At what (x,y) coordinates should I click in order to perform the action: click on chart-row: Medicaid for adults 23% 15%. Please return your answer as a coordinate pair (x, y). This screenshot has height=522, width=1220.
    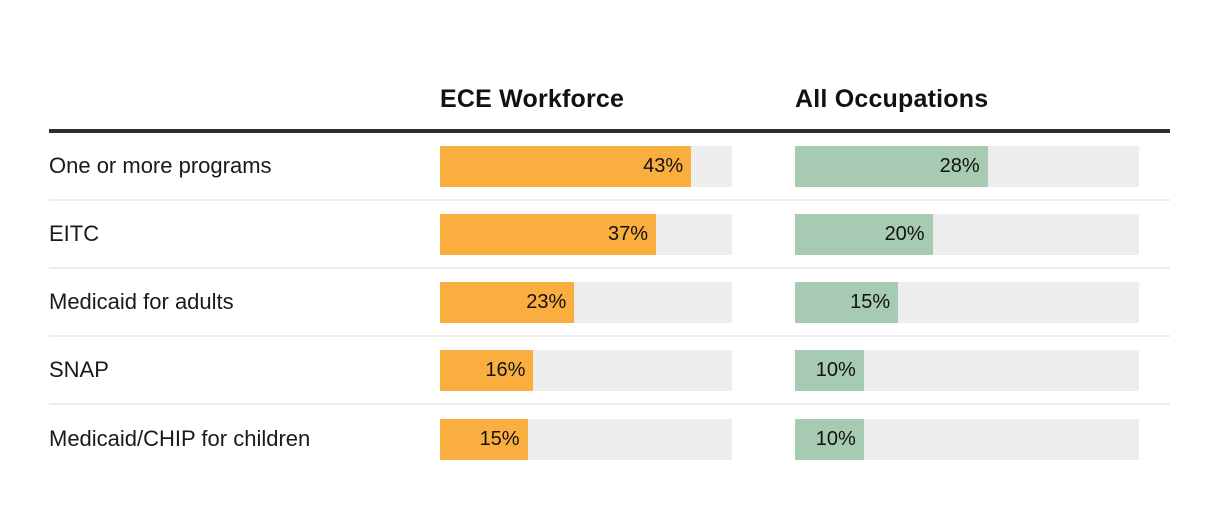
    Looking at the image, I should click on (609, 303).